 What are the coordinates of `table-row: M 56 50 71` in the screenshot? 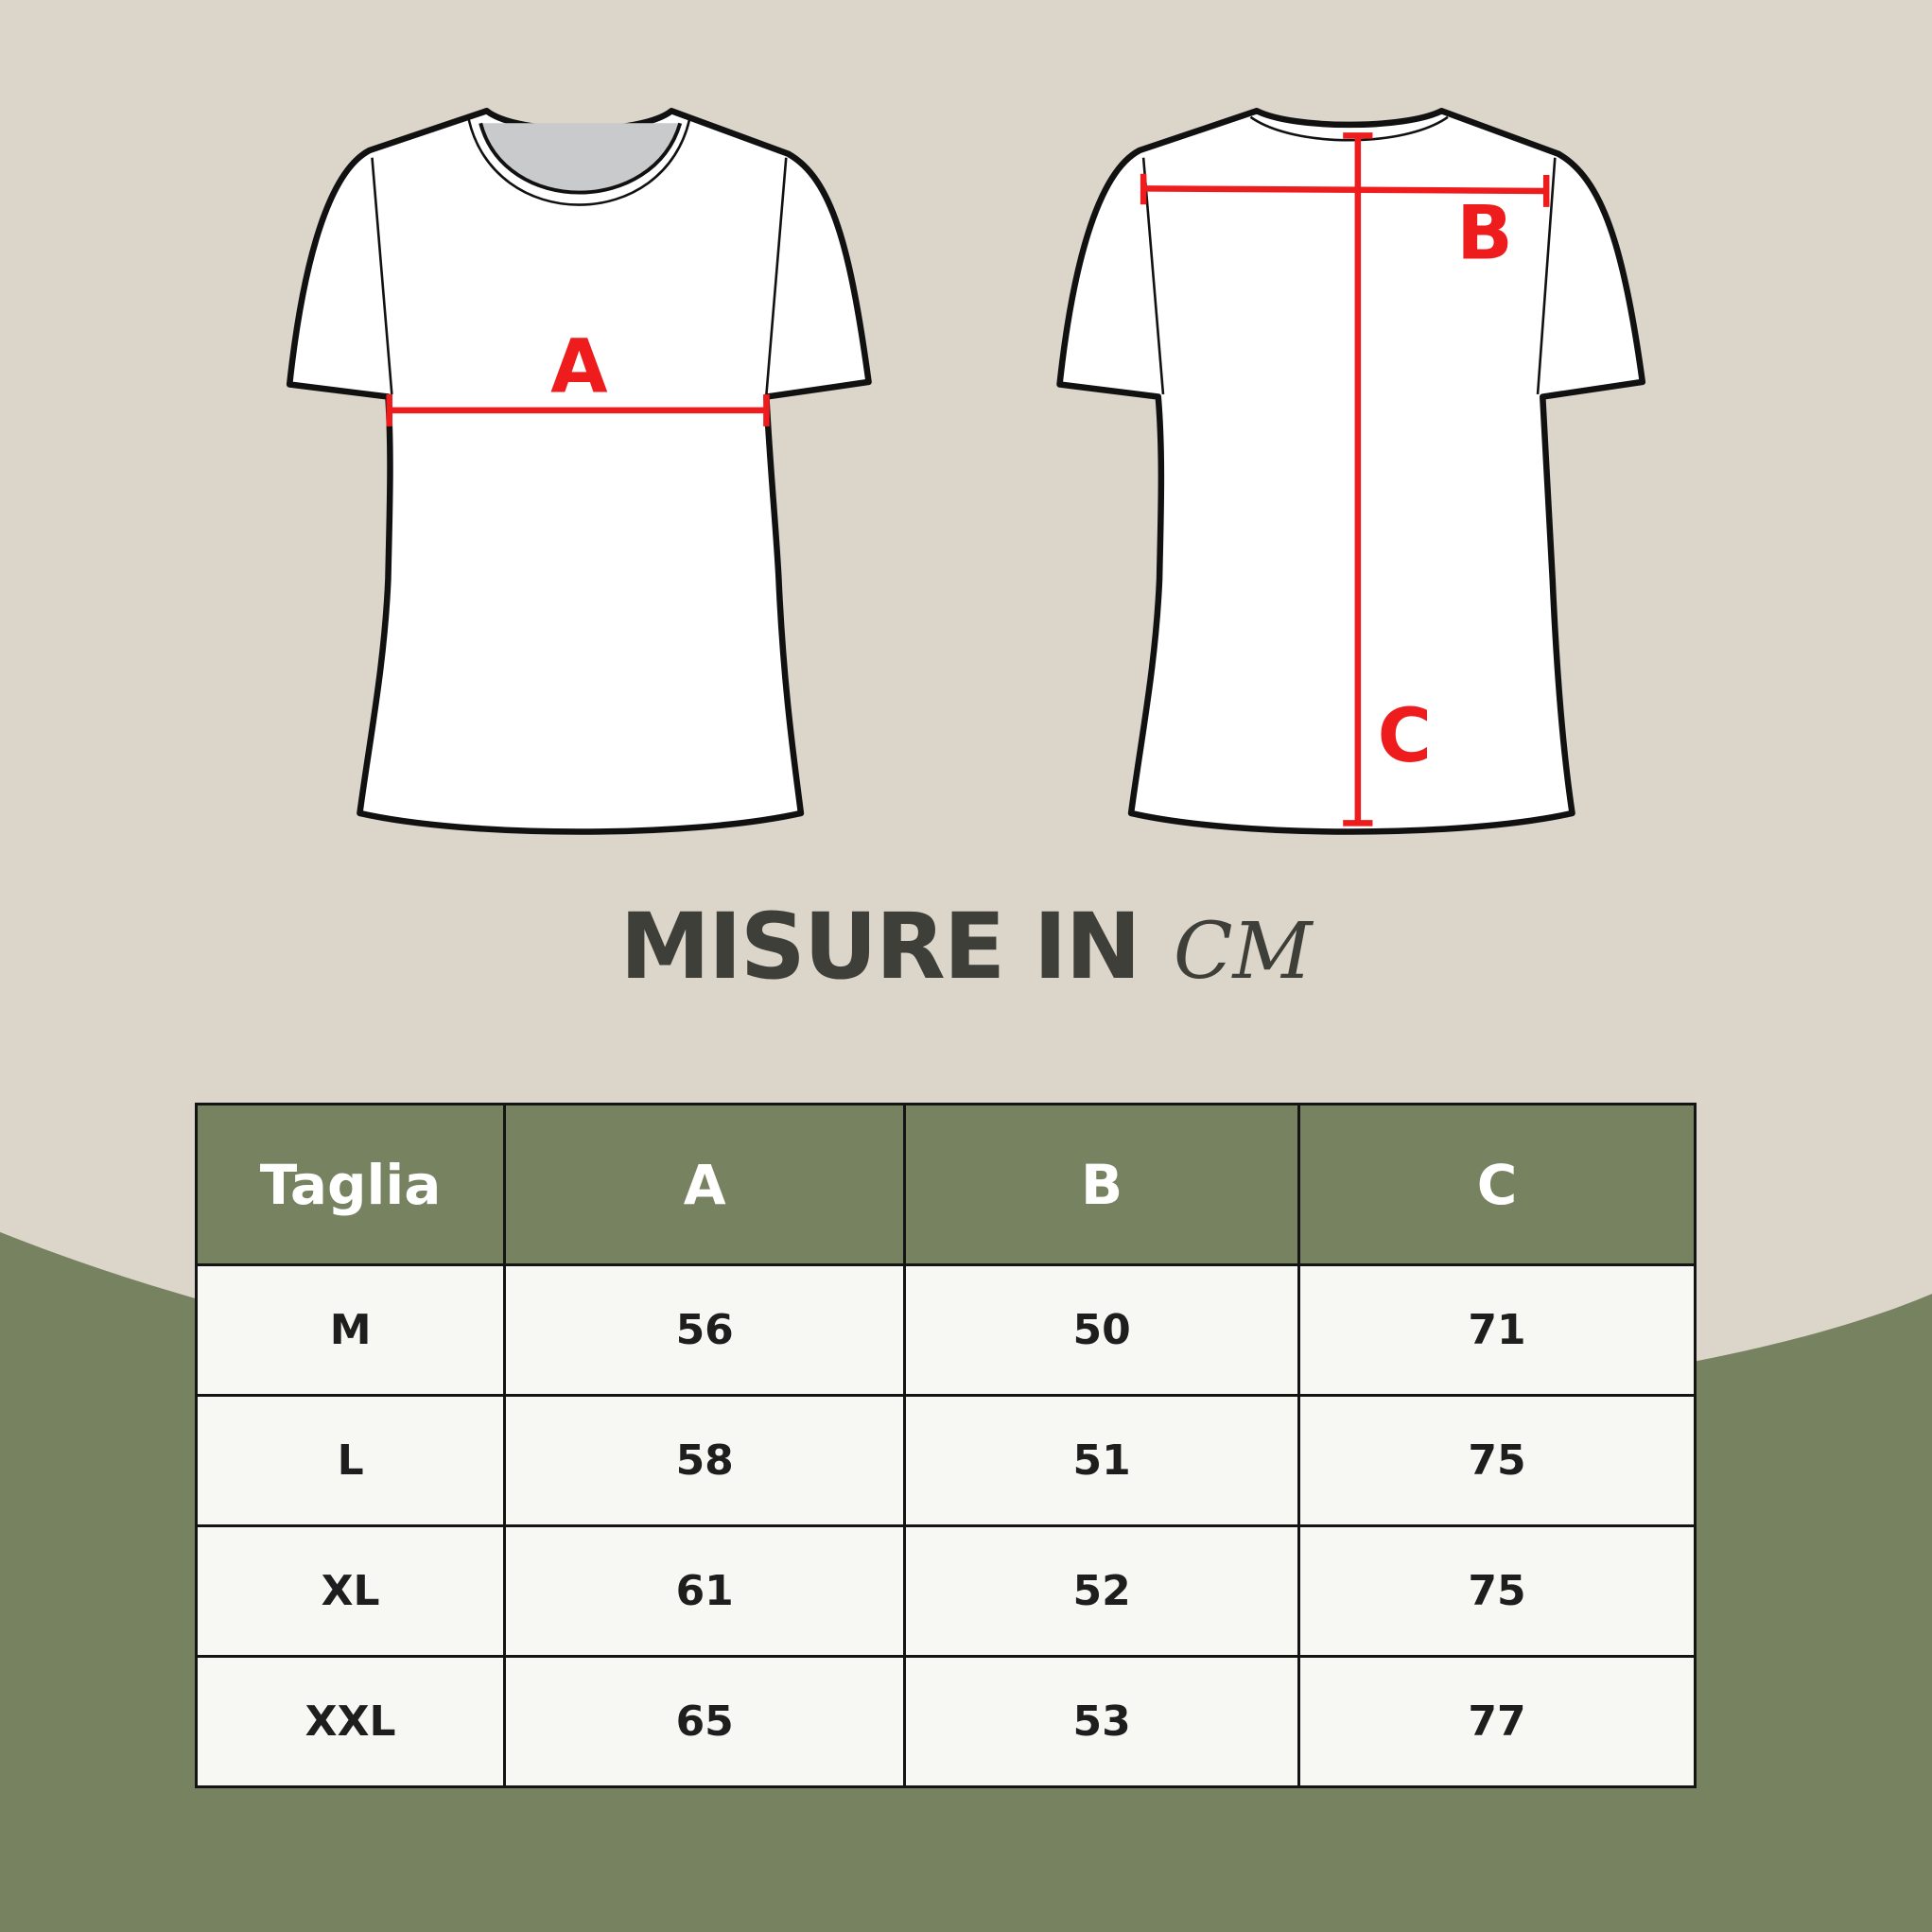 It's located at (945, 1330).